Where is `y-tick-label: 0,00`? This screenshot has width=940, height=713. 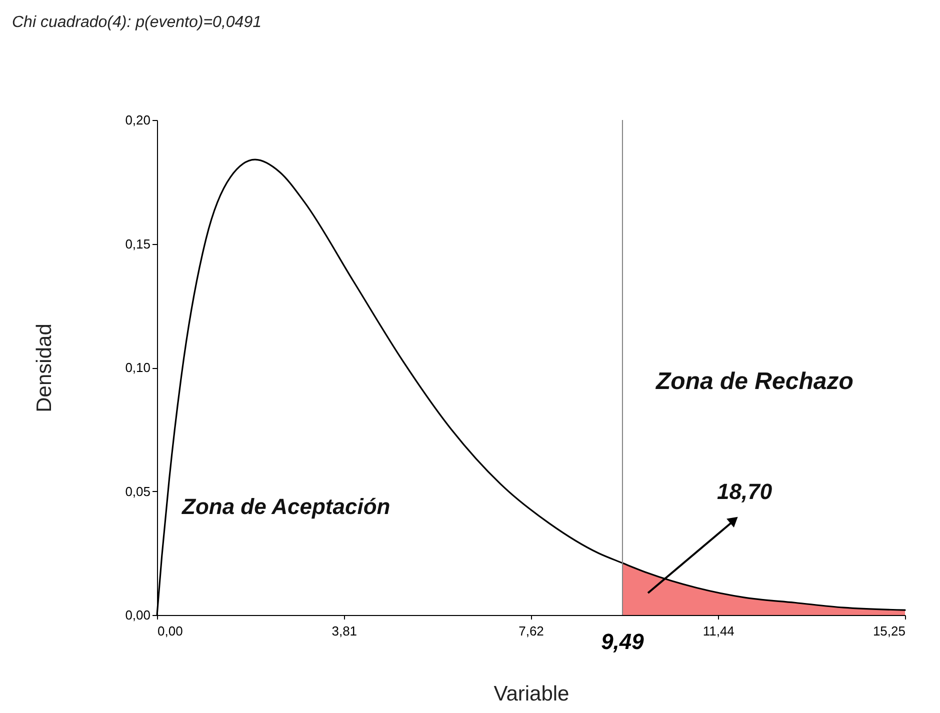 y-tick-label: 0,00 is located at coordinates (137, 615).